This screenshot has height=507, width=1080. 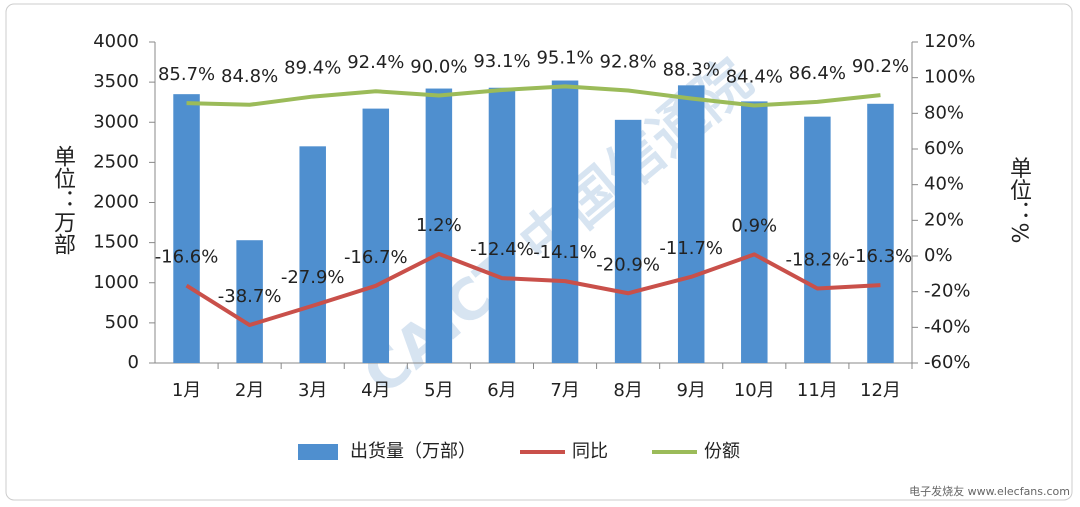 What do you see at coordinates (564, 57) in the screenshot?
I see `data-label: 95.1%` at bounding box center [564, 57].